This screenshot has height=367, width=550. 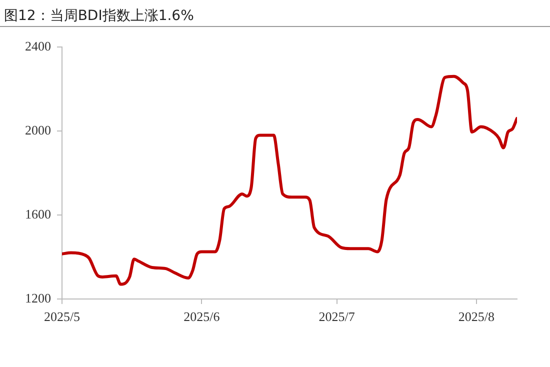 I want to click on y-tick-label: 2400, so click(x=38, y=46).